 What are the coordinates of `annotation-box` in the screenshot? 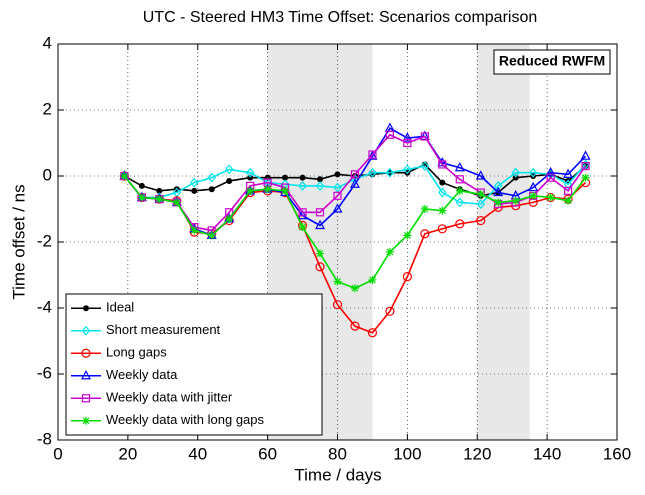 It's located at (552, 62).